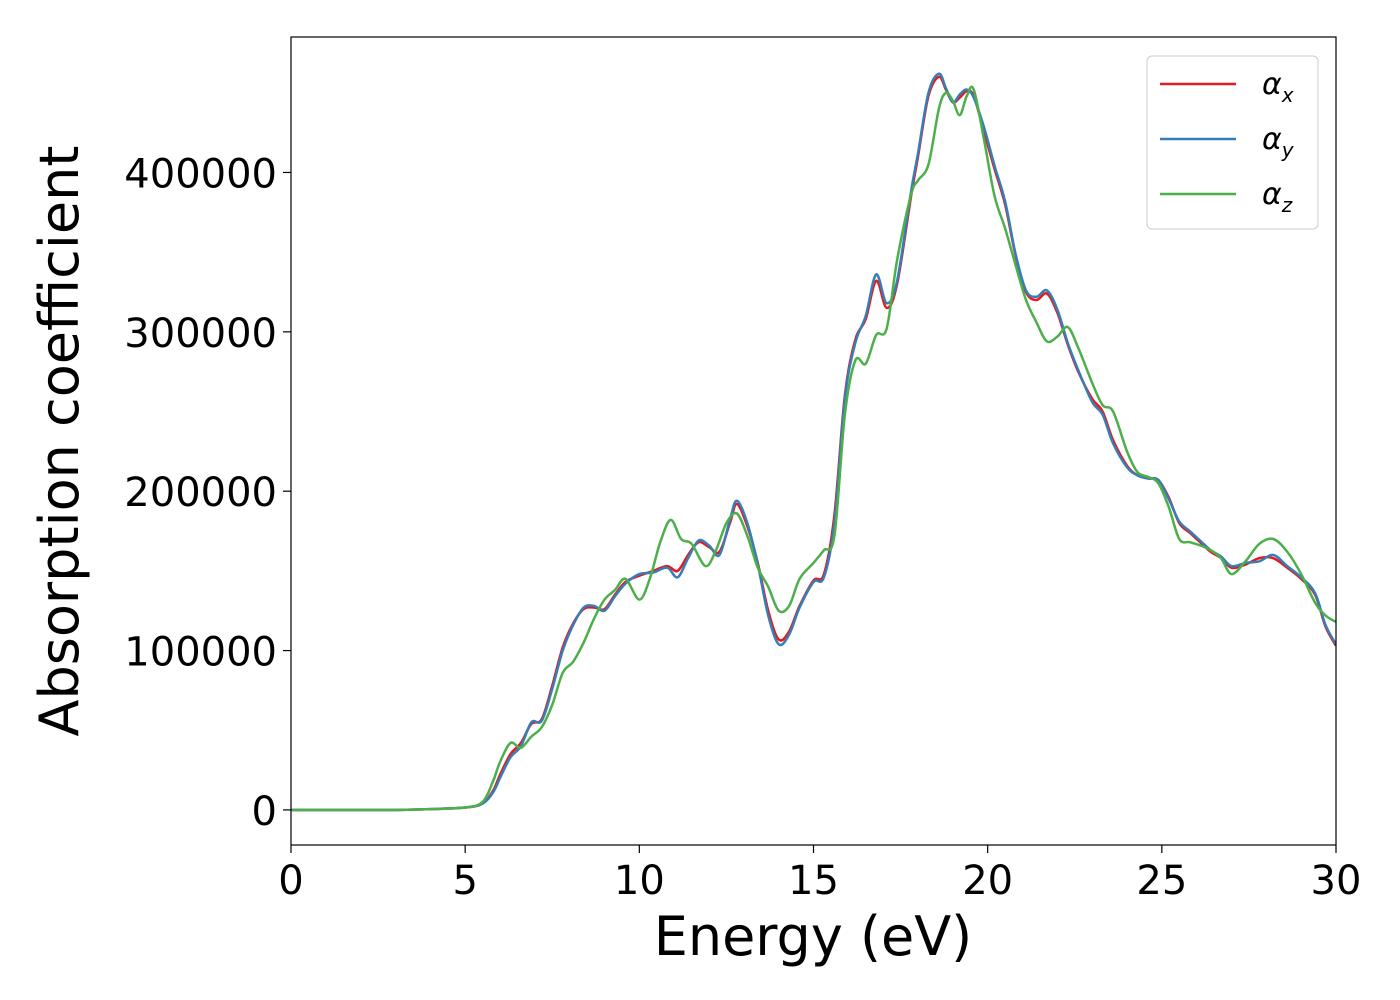 Image resolution: width=1400 pixels, height=1000 pixels. I want to click on legend-label-subscript: x, so click(1287, 95).